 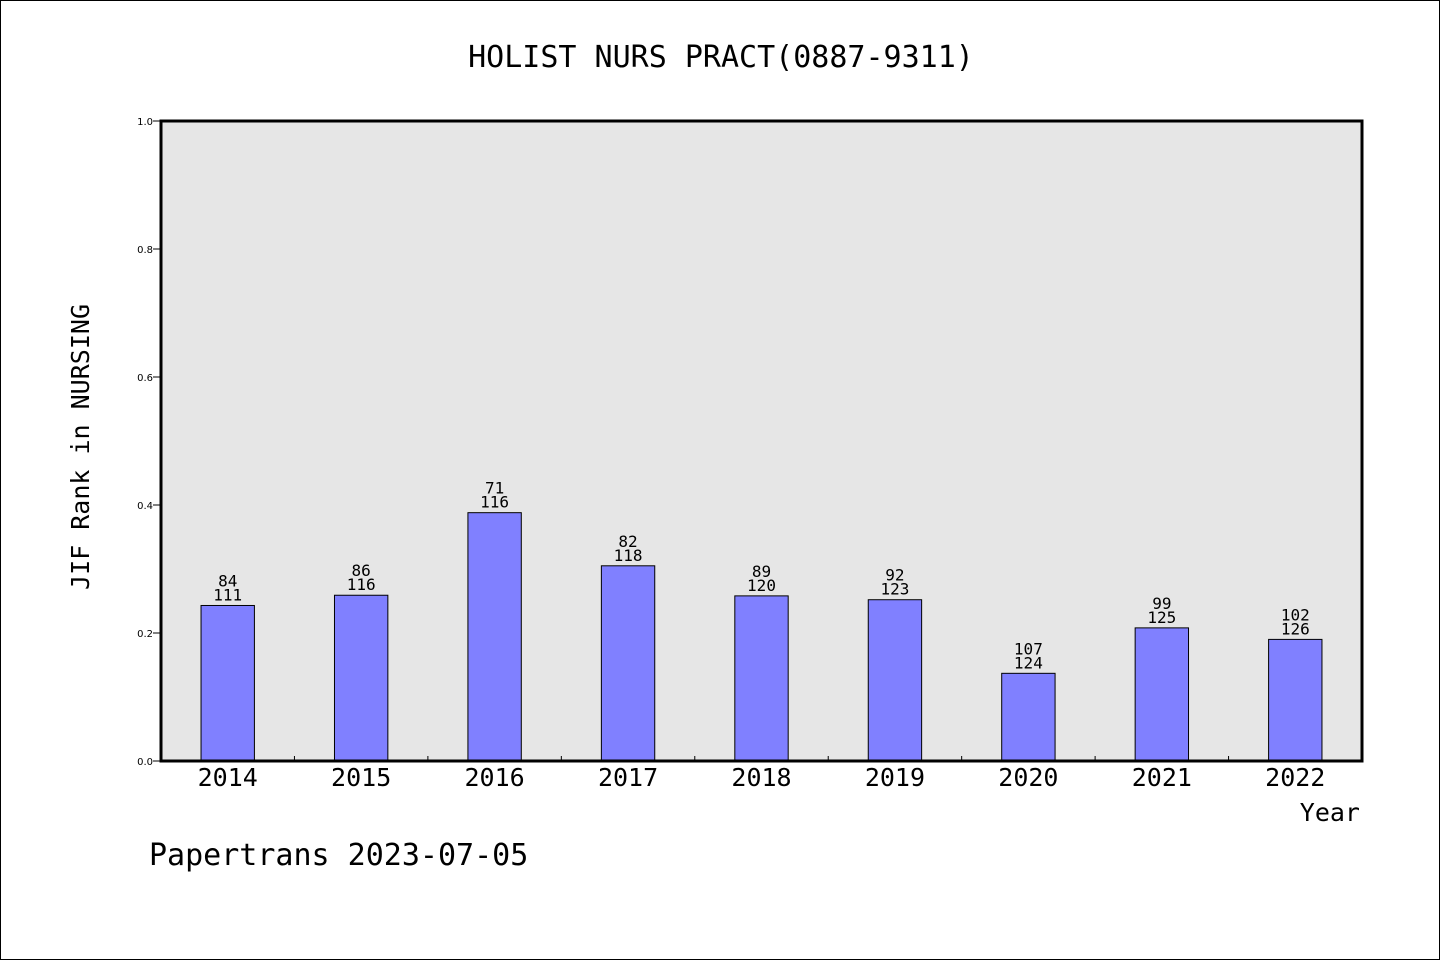 What do you see at coordinates (628, 555) in the screenshot?
I see `bar-total-label: 118` at bounding box center [628, 555].